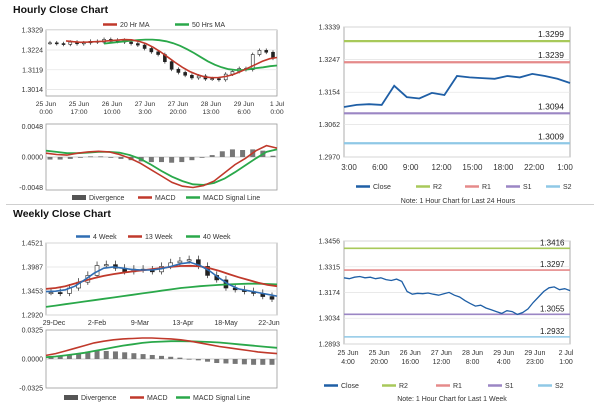 The image size is (600, 413). What do you see at coordinates (330, 293) in the screenshot?
I see `weekly-sr-y-tick: 1.3174` at bounding box center [330, 293].